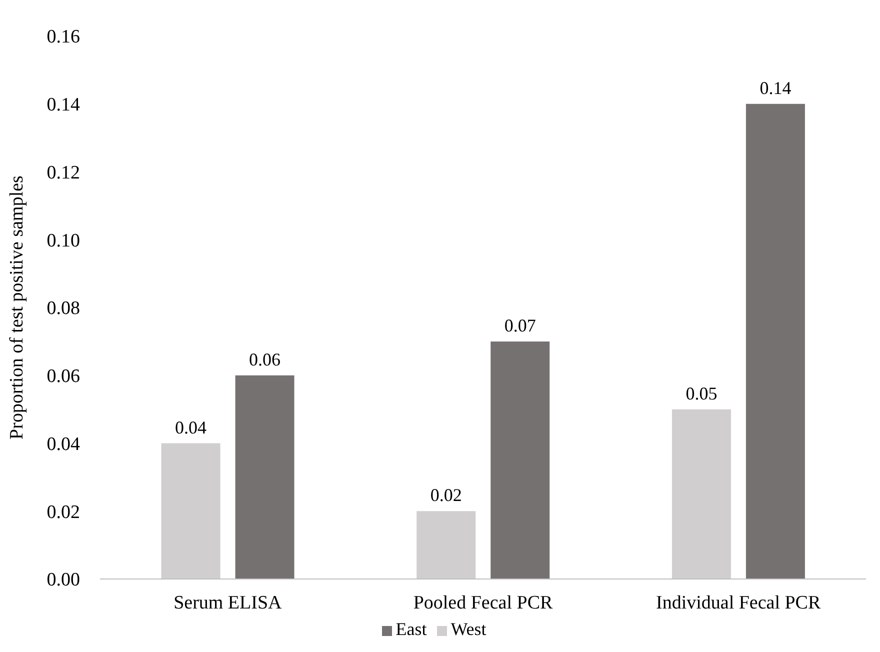  What do you see at coordinates (63, 105) in the screenshot?
I see `y-tick-label: 0.14` at bounding box center [63, 105].